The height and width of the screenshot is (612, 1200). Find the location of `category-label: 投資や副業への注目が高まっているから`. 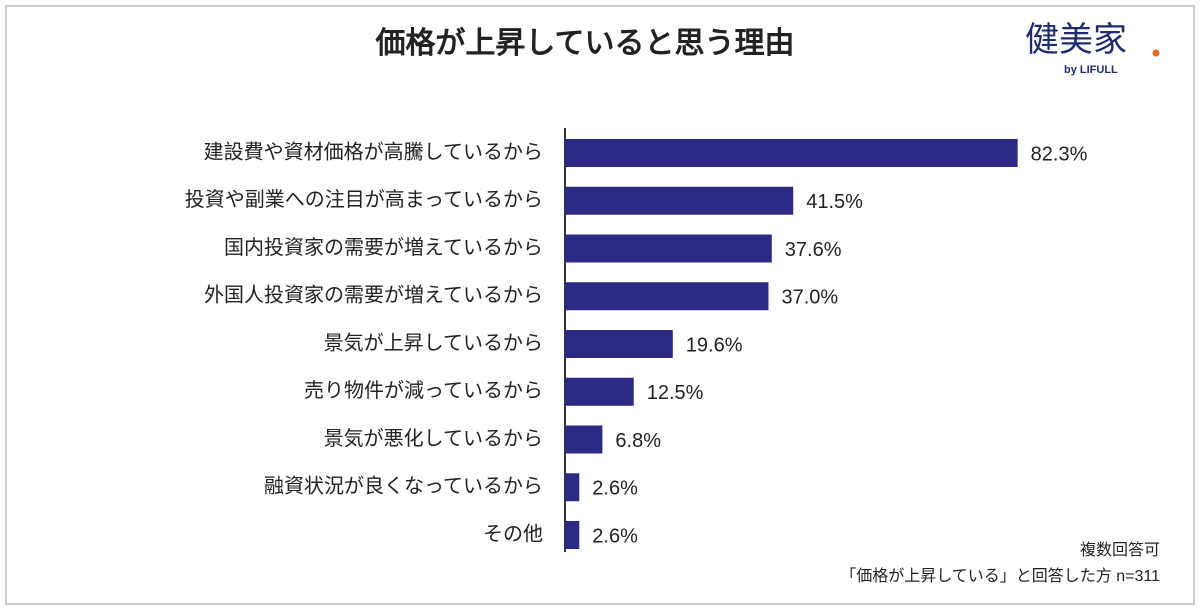

category-label: 投資や副業への注目が高まっているから is located at coordinates (364, 199).